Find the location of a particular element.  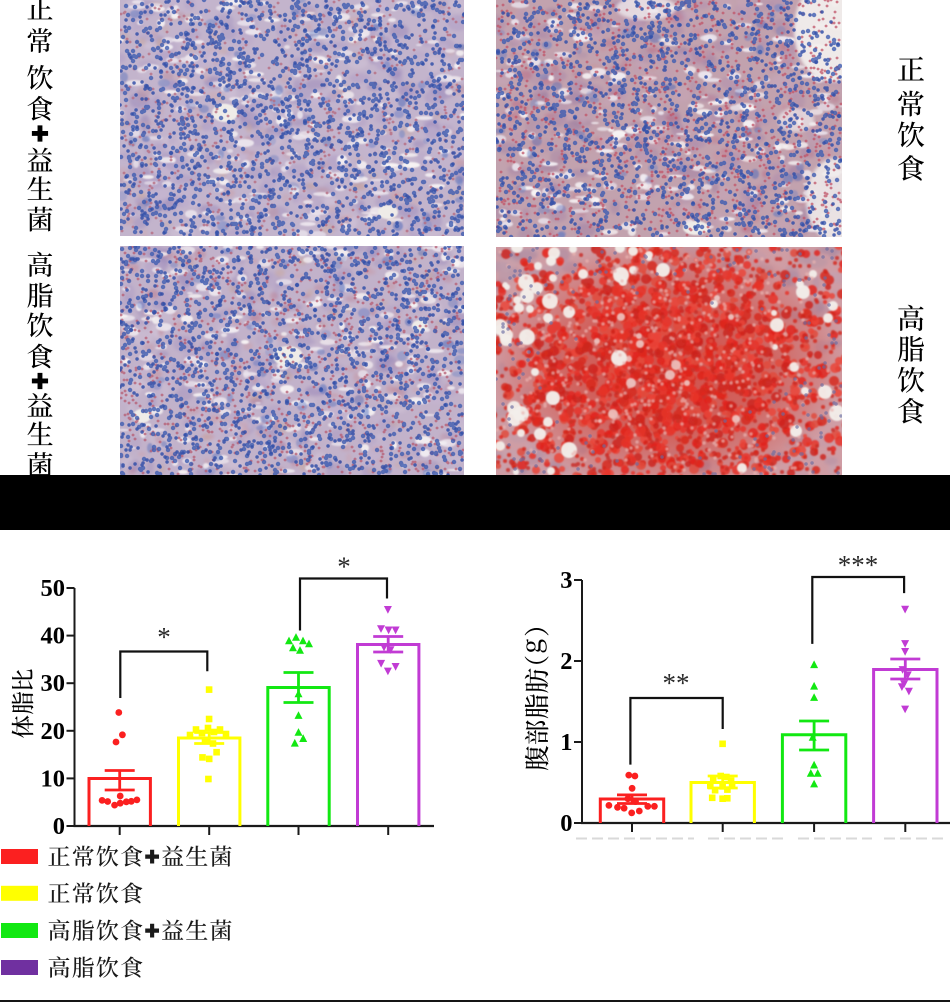

svg-text: 2 is located at coordinates (566, 661).